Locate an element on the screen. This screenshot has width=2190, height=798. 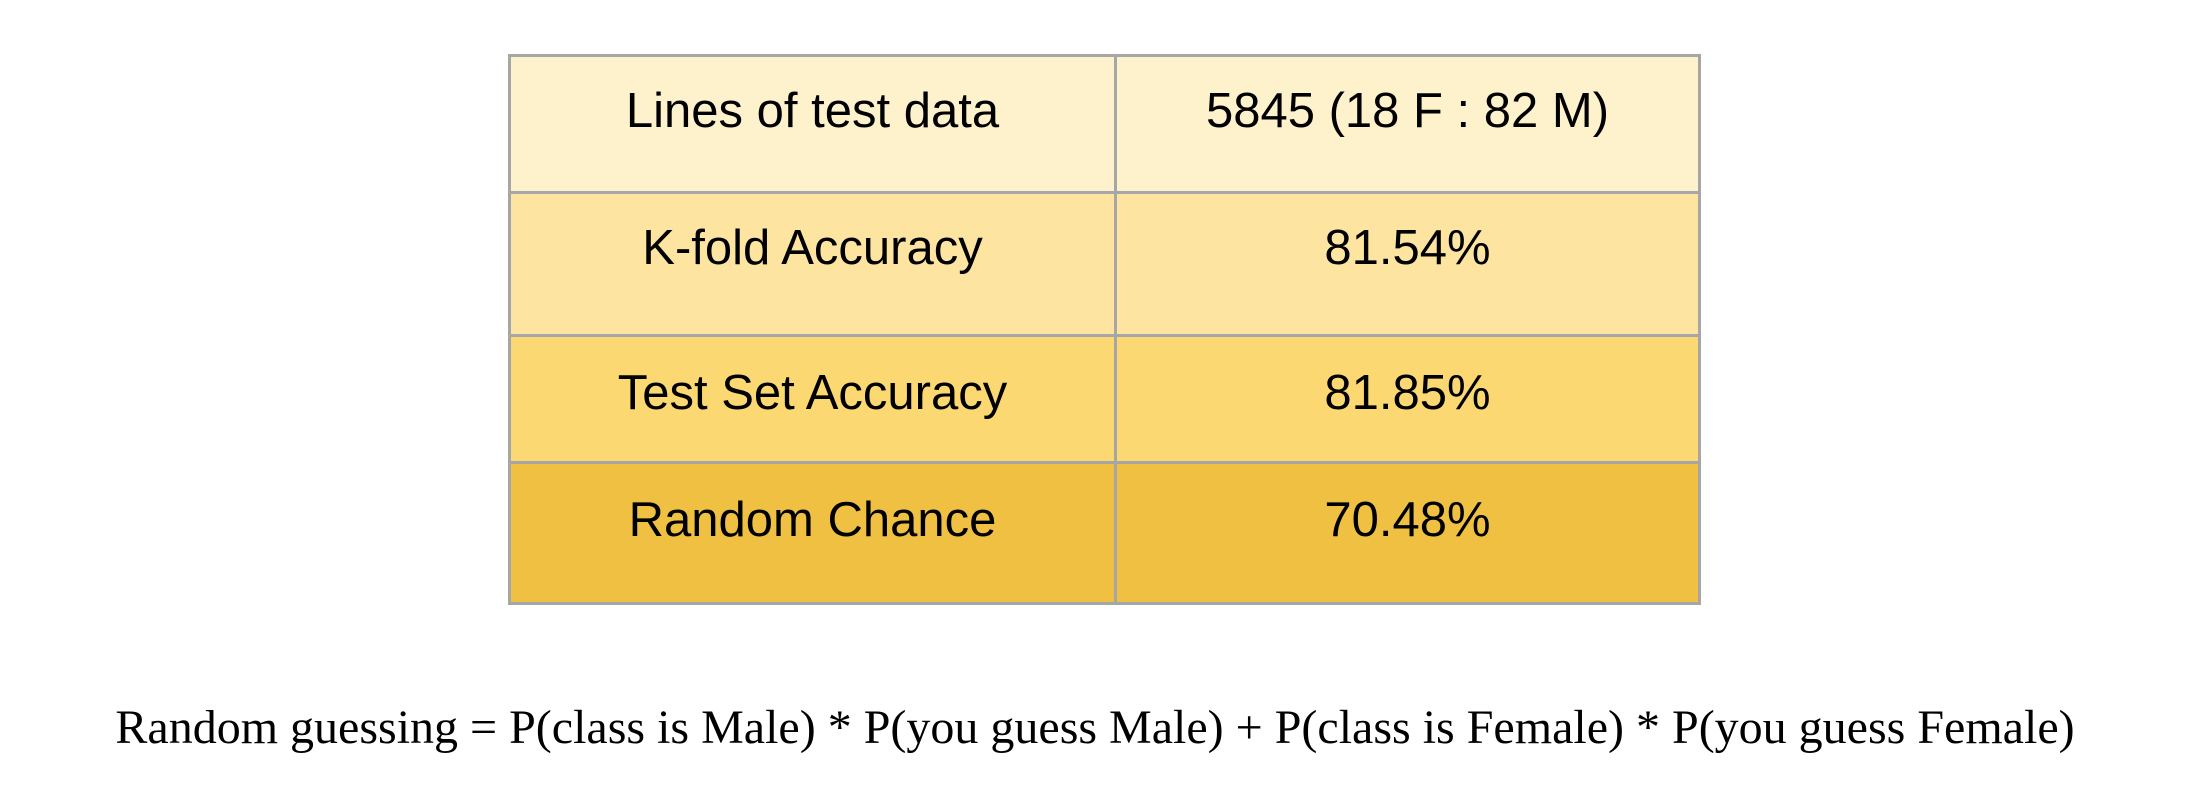
table-row: K-fold Accuracy 81.54% is located at coordinates (1104, 264).